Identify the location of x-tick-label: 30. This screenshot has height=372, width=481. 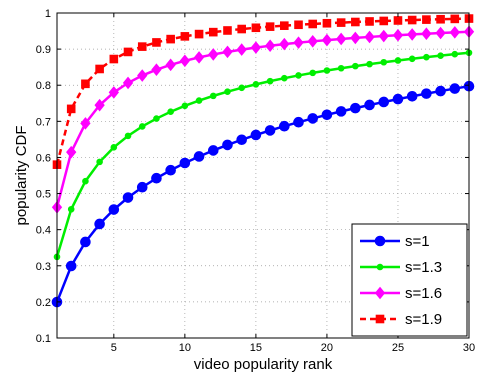
(469, 348).